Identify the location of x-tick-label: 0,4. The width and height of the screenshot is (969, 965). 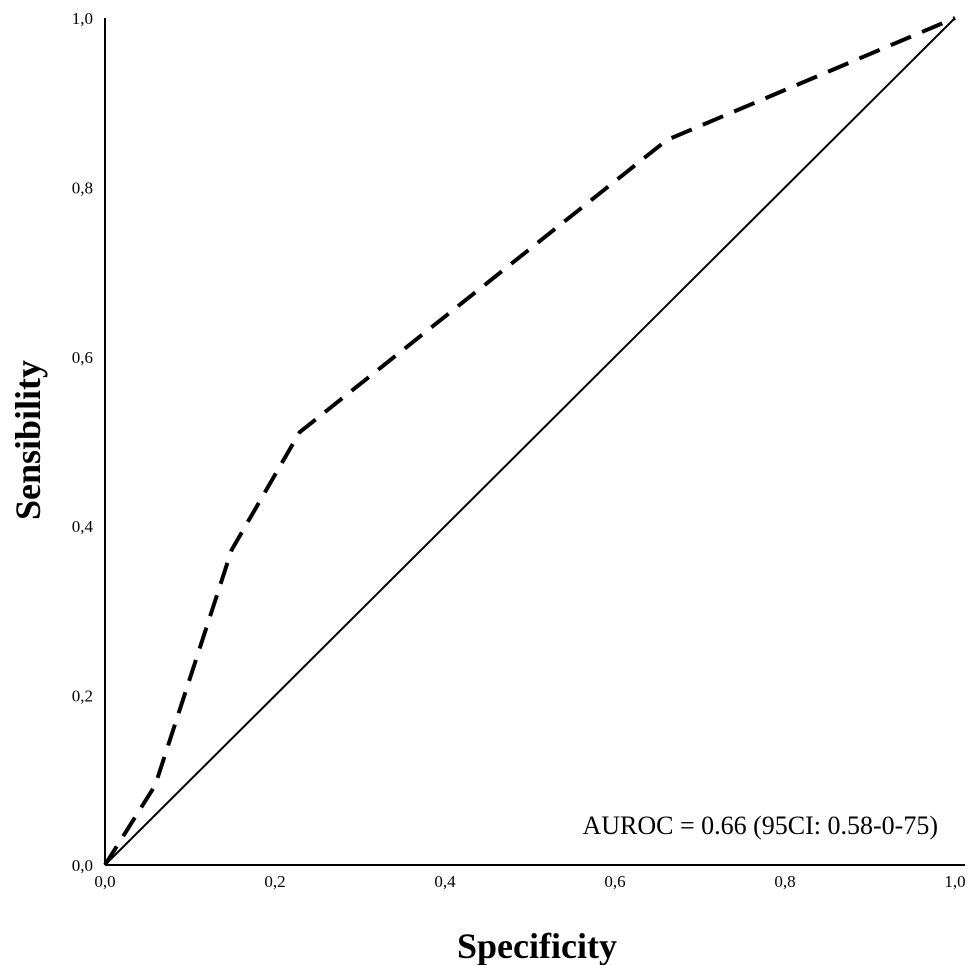
(445, 881).